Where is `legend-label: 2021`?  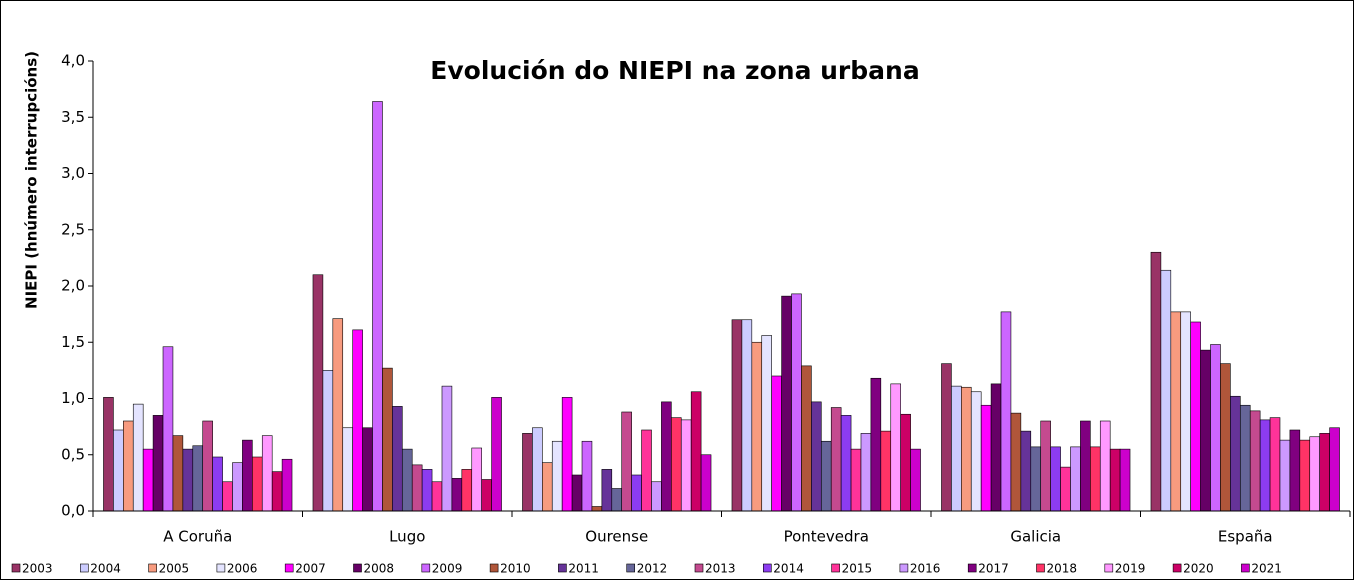
legend-label: 2021 is located at coordinates (1266, 569).